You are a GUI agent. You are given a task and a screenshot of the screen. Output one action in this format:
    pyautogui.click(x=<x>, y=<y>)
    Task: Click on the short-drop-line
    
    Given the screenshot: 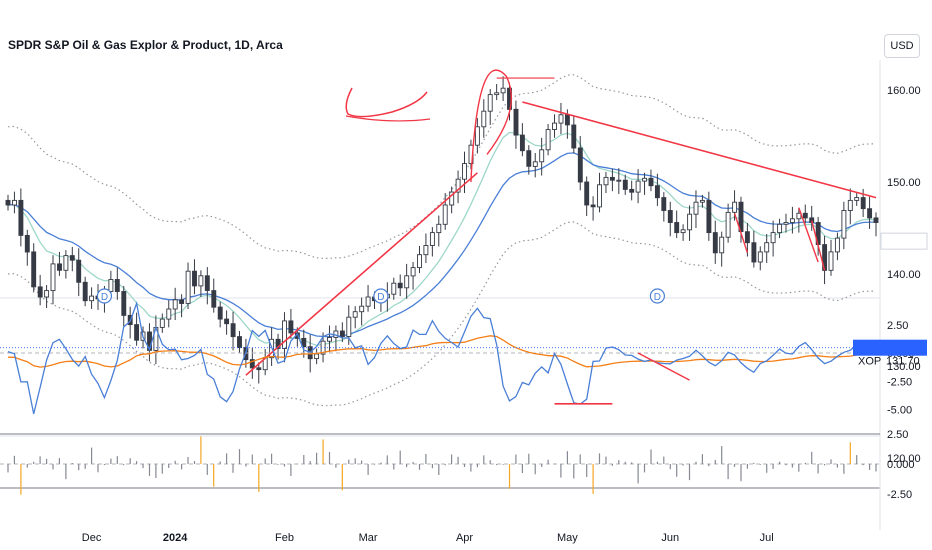 What is the action you would take?
    pyautogui.click(x=818, y=245)
    